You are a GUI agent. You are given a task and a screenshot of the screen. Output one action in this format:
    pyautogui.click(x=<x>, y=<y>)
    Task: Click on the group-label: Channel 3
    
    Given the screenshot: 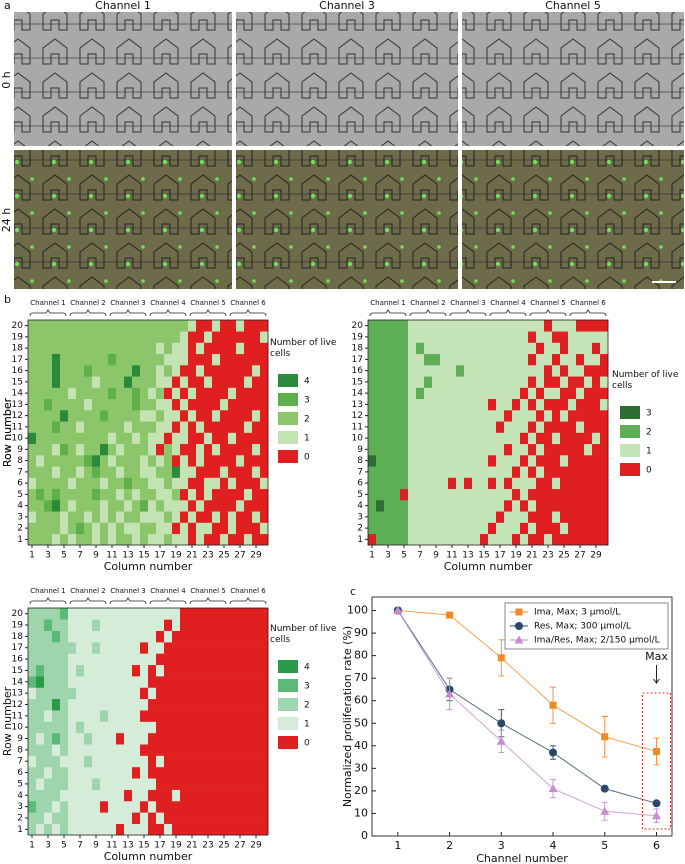 What is the action you would take?
    pyautogui.click(x=467, y=303)
    